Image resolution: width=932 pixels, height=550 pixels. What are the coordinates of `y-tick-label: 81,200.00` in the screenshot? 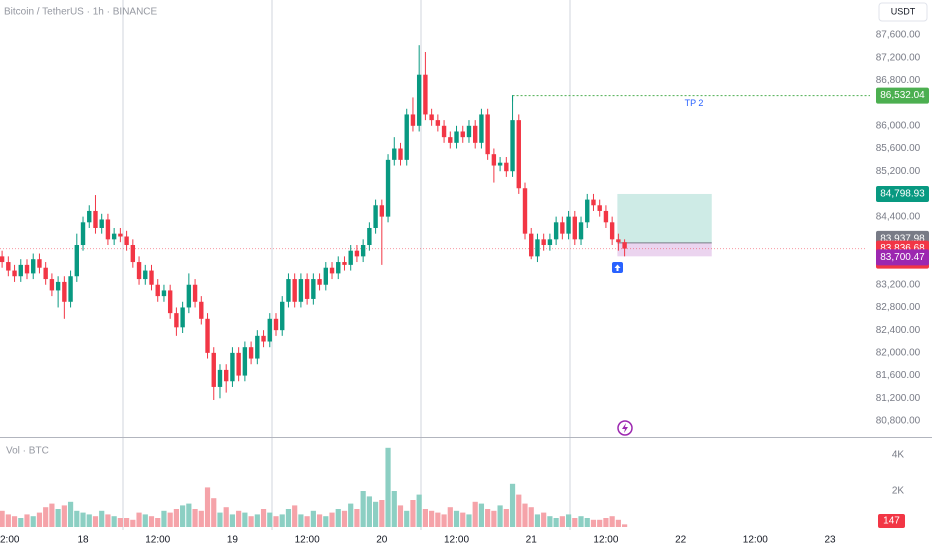 It's located at (898, 398).